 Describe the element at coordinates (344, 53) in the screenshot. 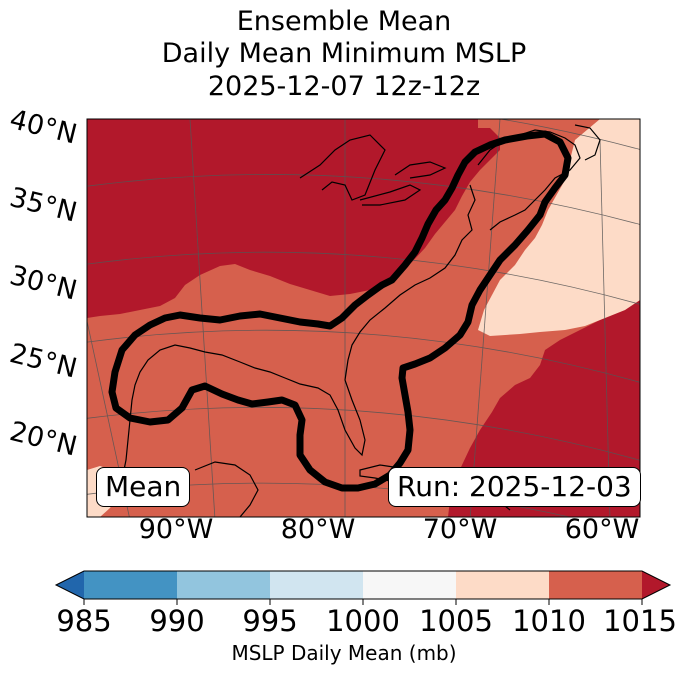

I see `title-line-2: Daily Mean Minimum MSLP` at that location.